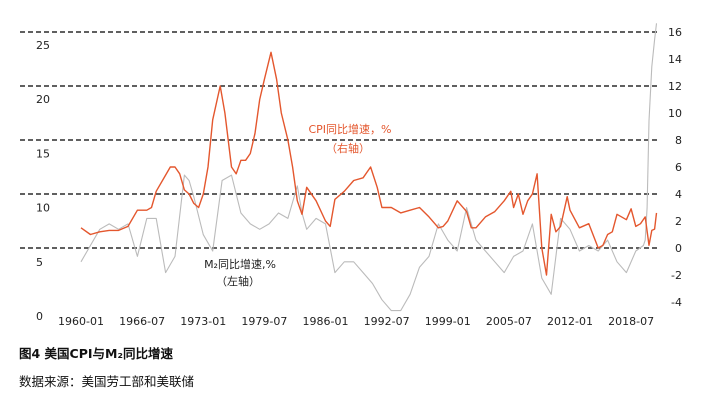 The image size is (720, 406). What do you see at coordinates (676, 302) in the screenshot?
I see `right-axis-tick-label: -4` at bounding box center [676, 302].